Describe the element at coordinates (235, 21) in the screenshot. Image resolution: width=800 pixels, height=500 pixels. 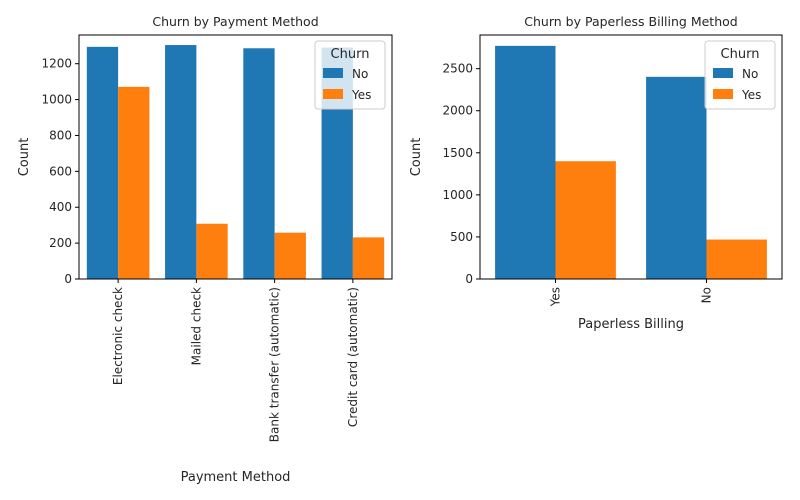
I see `chart-title: Churn by Payment Method` at that location.